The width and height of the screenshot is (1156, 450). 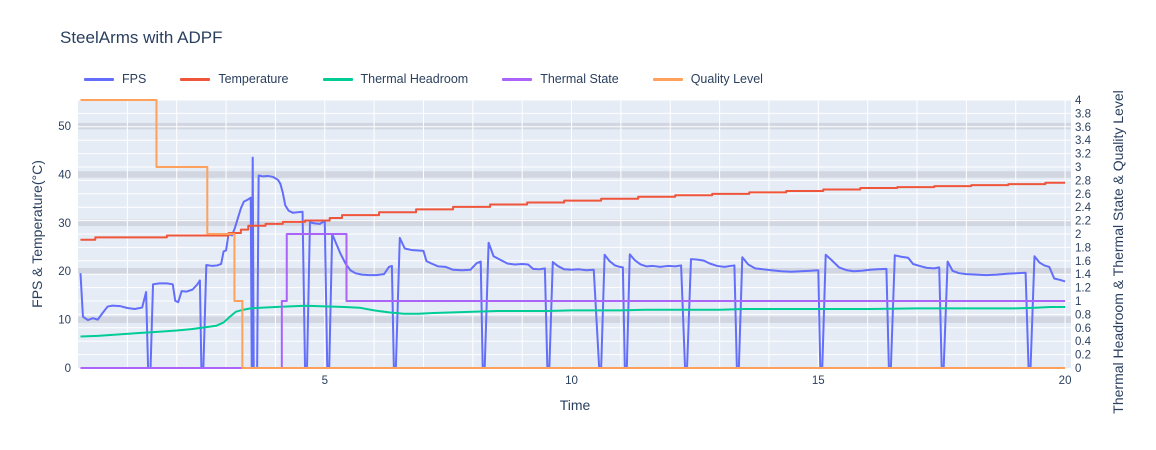 I want to click on y-left-tick-label-1: 10, so click(x=64, y=321).